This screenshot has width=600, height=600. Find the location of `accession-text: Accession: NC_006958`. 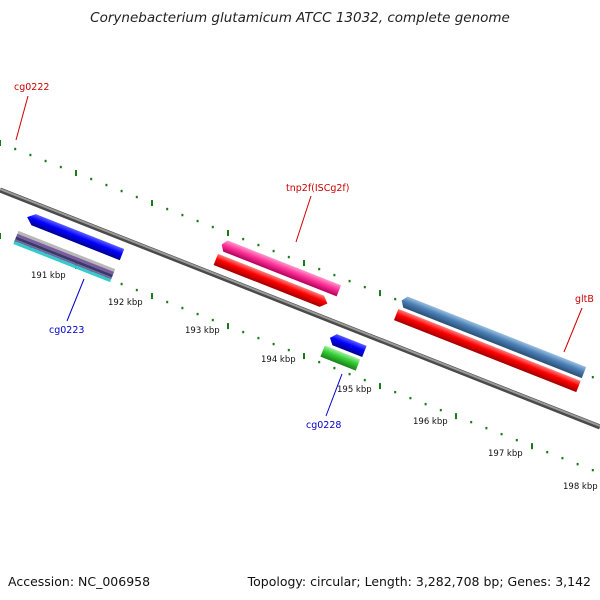

accession-text: Accession: NC_006958 is located at coordinates (79, 581).